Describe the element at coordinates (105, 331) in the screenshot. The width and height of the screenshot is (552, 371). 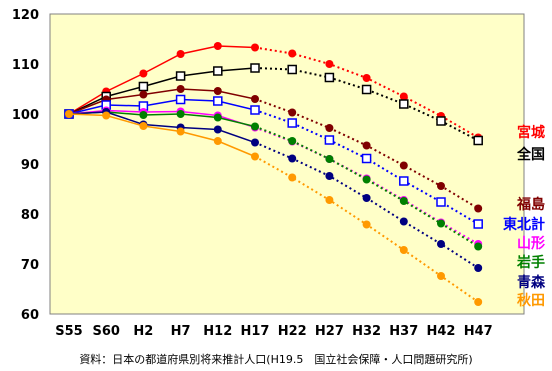
I see `x-tick-label: S60` at that location.